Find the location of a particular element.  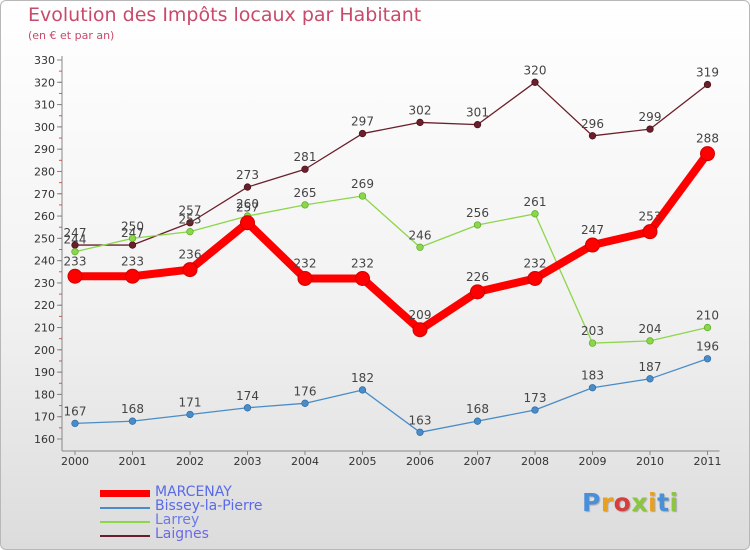

y-tick-label: 200 is located at coordinates (44, 350).